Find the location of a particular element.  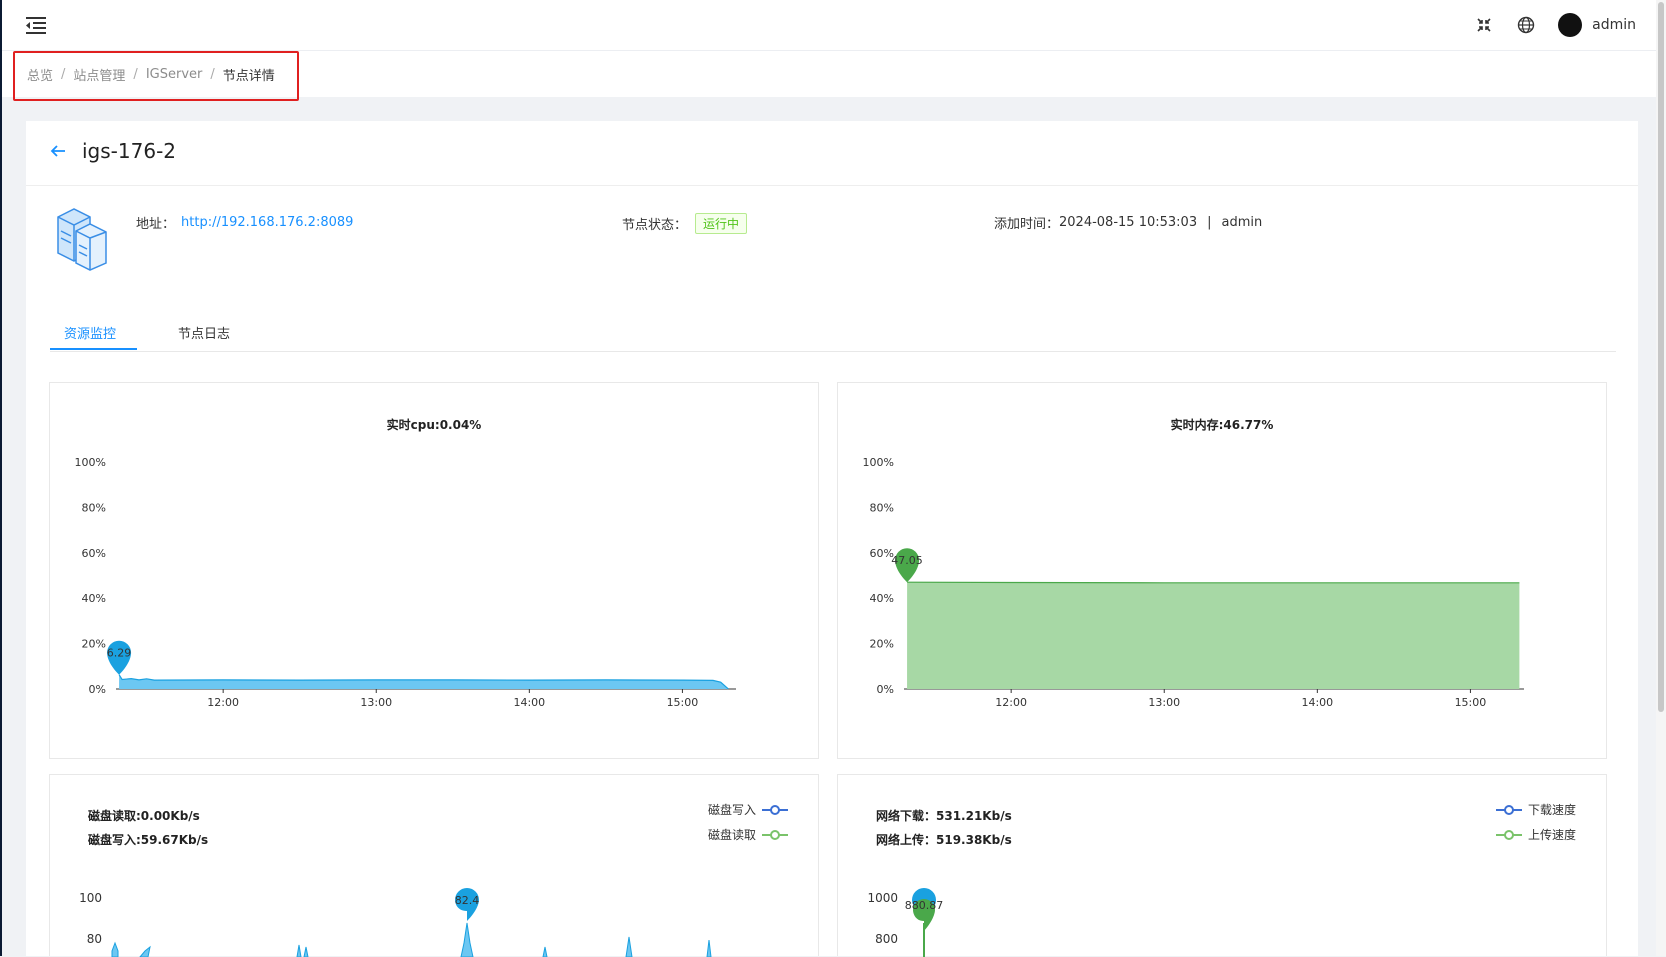

server-icon is located at coordinates (82, 239).